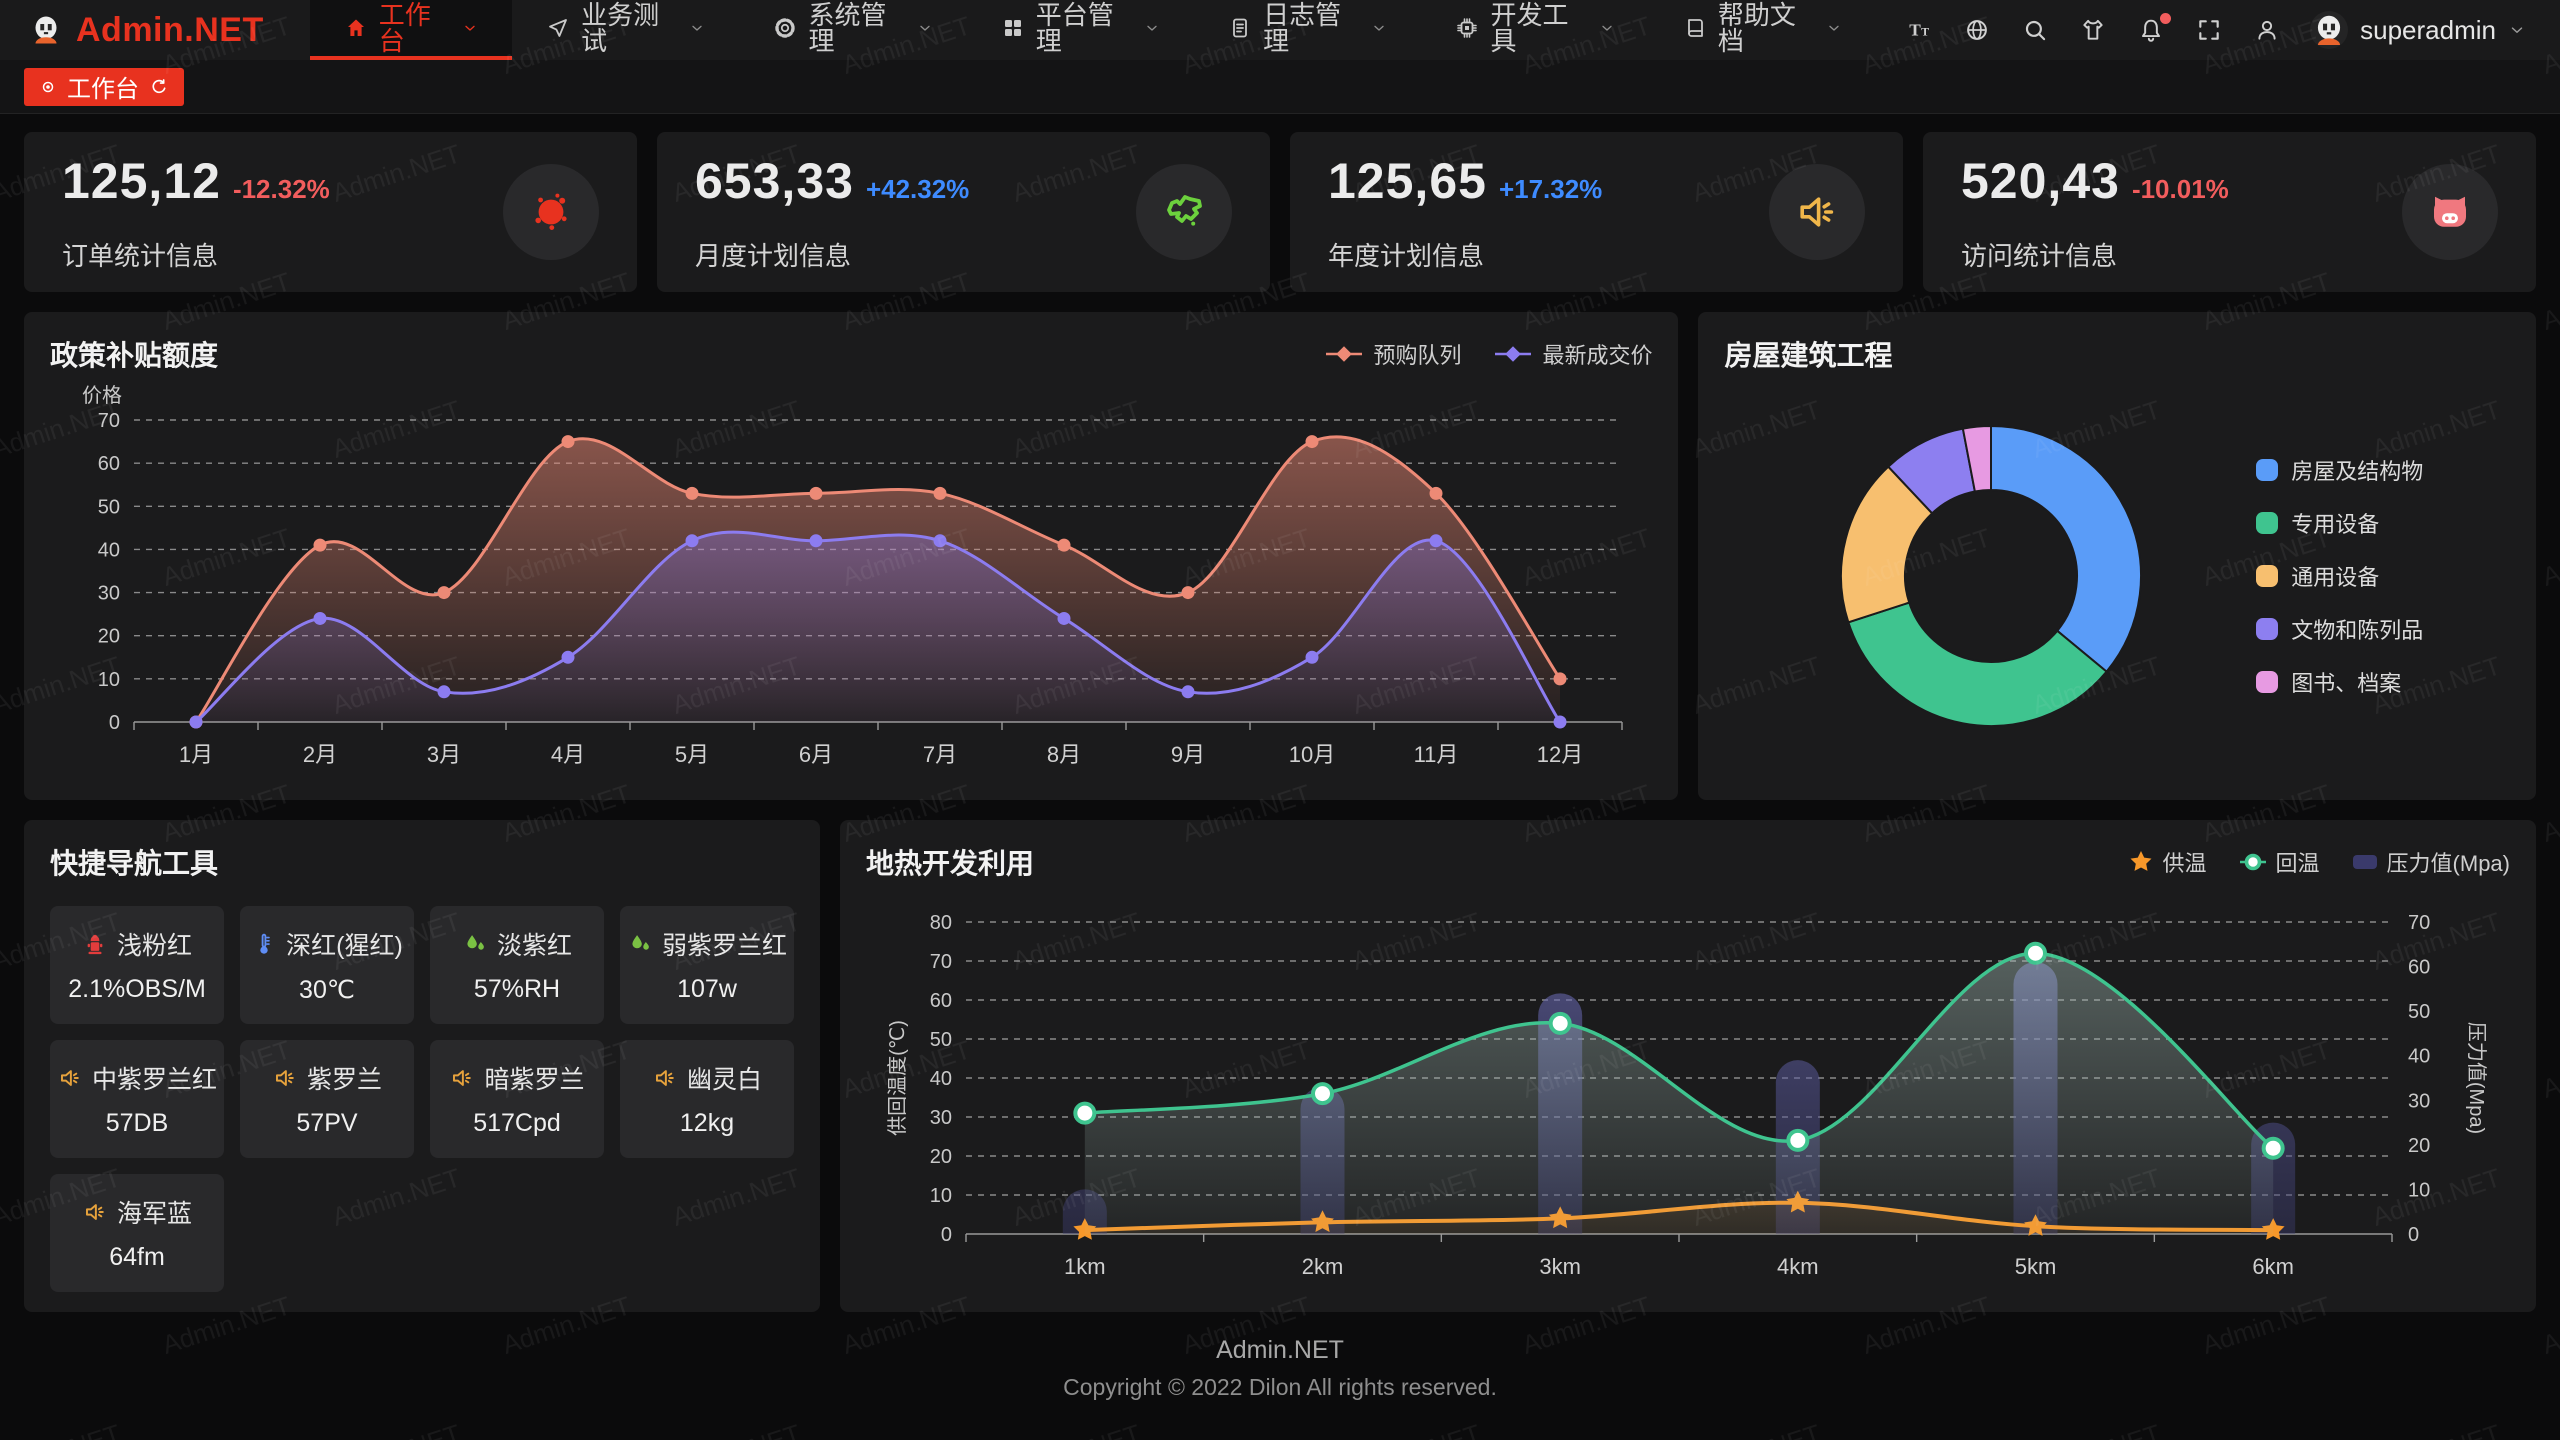  I want to click on notification-icon, so click(2155, 28).